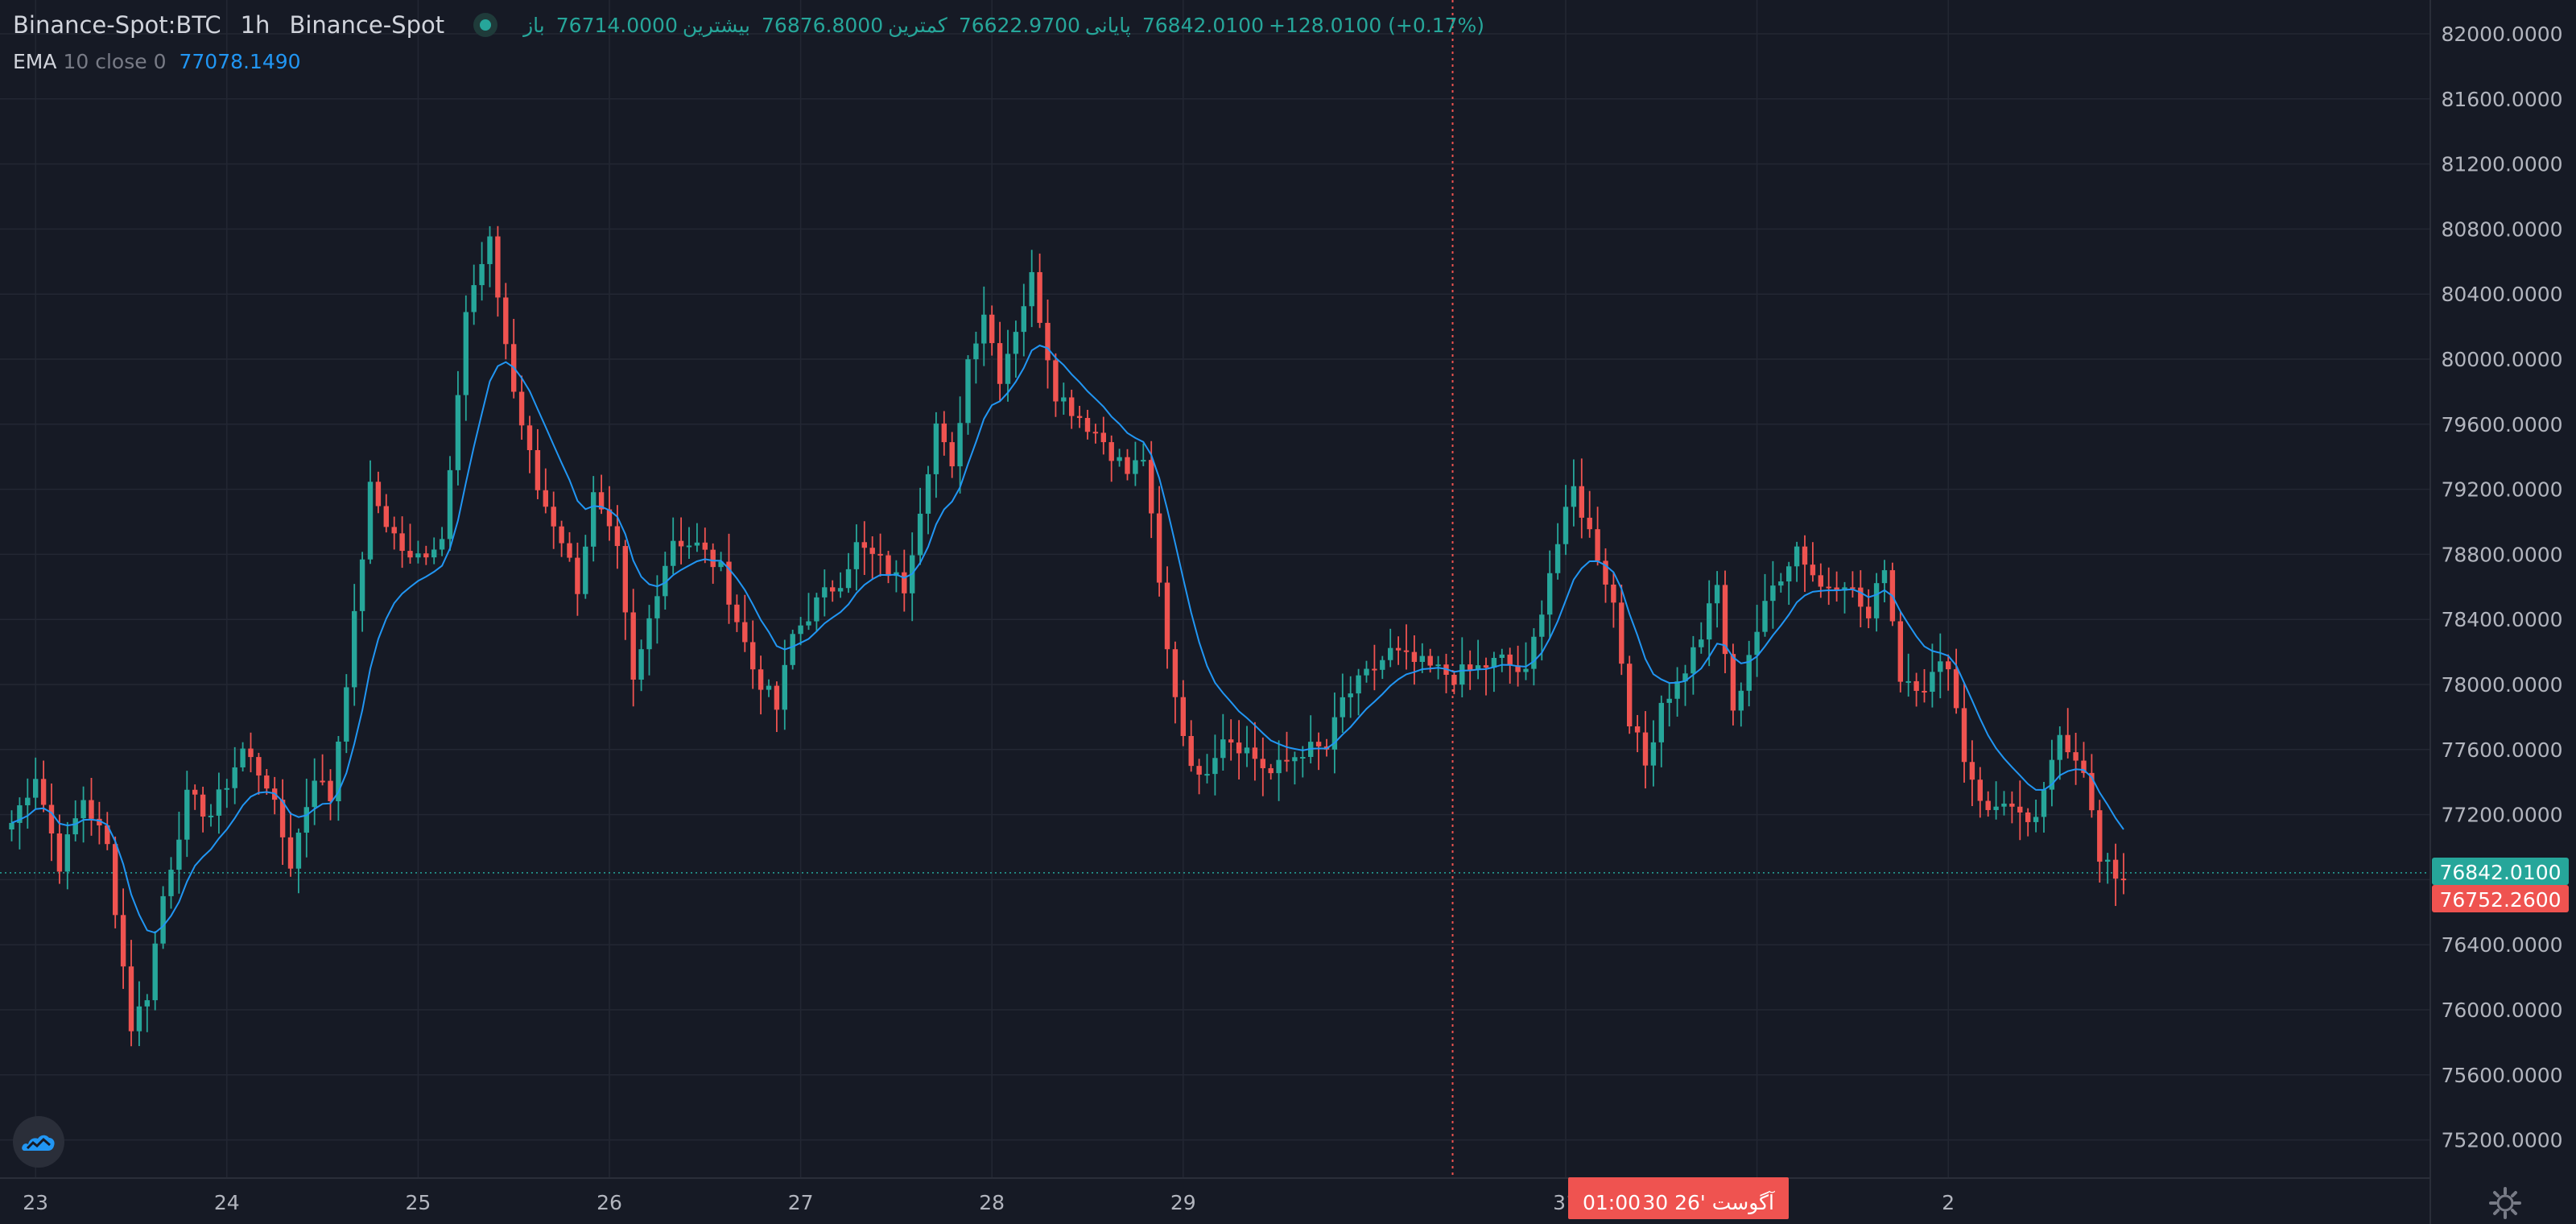  What do you see at coordinates (38, 1142) in the screenshot?
I see `tradingview-cloud-logo-icon` at bounding box center [38, 1142].